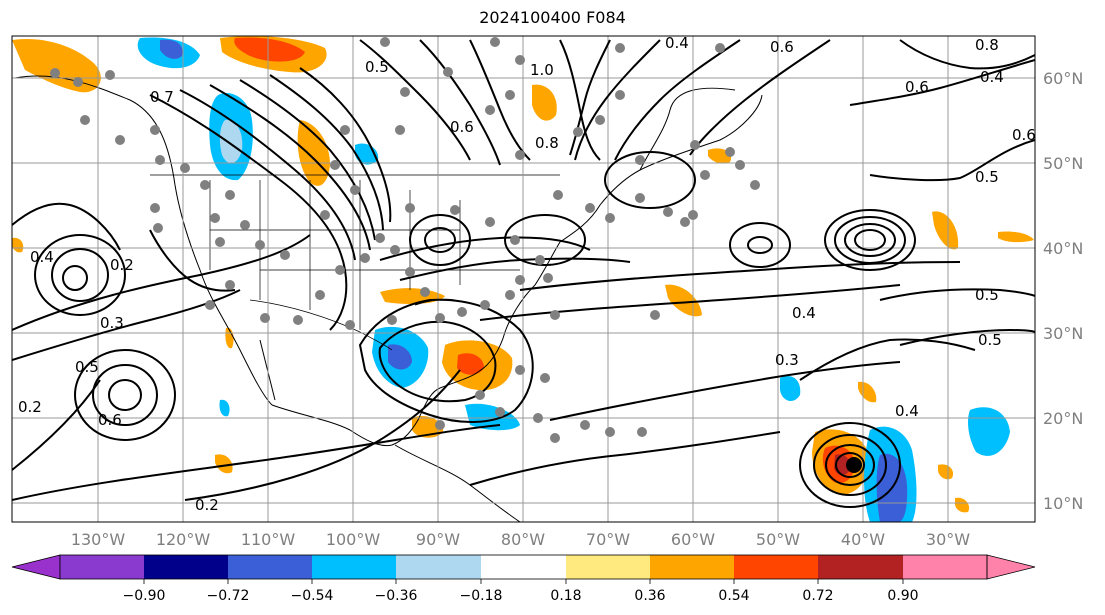 The width and height of the screenshot is (1105, 615). Describe the element at coordinates (552, 17) in the screenshot. I see `map-title: 2024100400 F084` at that location.